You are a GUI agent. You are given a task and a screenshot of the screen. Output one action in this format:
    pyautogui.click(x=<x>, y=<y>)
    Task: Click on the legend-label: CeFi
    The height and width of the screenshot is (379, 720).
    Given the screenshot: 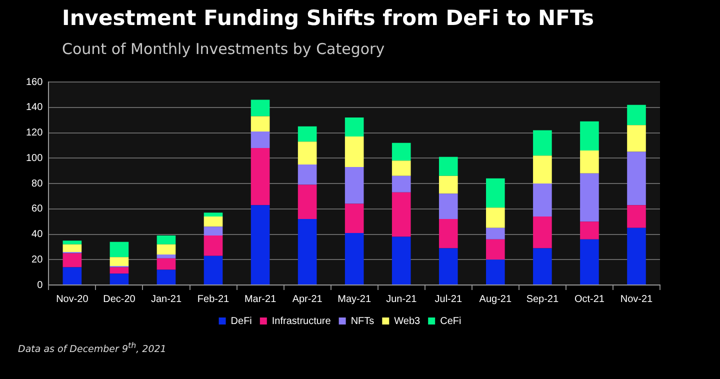 What is the action you would take?
    pyautogui.click(x=451, y=321)
    